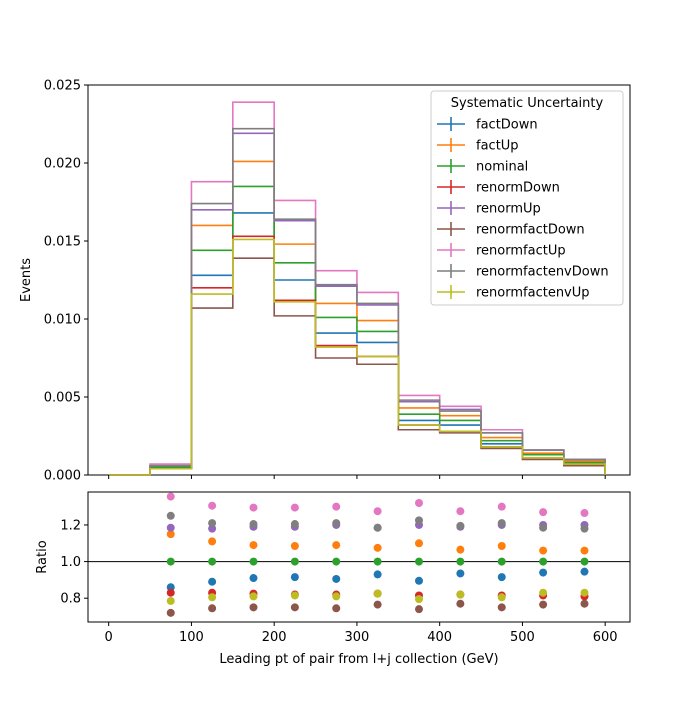 The image size is (700, 704). Describe the element at coordinates (530, 230) in the screenshot. I see `legend-label: renormfactDown` at that location.